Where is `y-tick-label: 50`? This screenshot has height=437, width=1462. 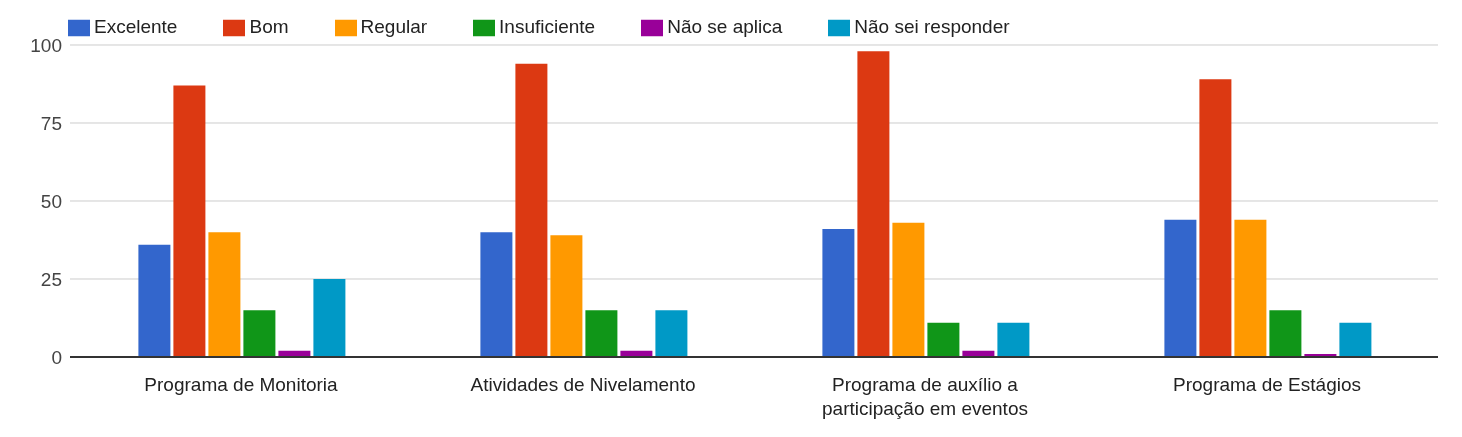 y-tick-label: 50 is located at coordinates (51, 201).